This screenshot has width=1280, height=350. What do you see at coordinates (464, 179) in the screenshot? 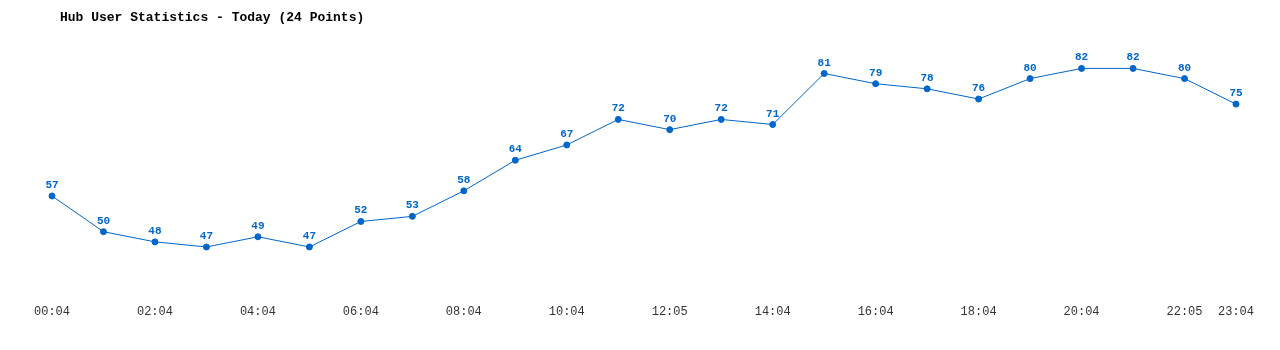
I see `data-label: 58` at bounding box center [464, 179].